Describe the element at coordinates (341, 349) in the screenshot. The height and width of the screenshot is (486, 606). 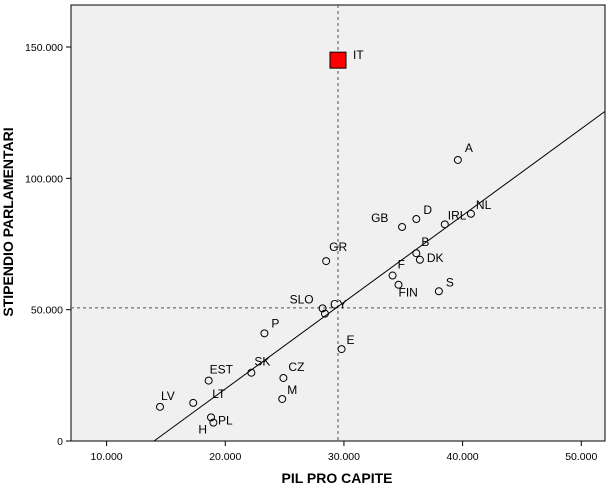
I see `data-point-e` at that location.